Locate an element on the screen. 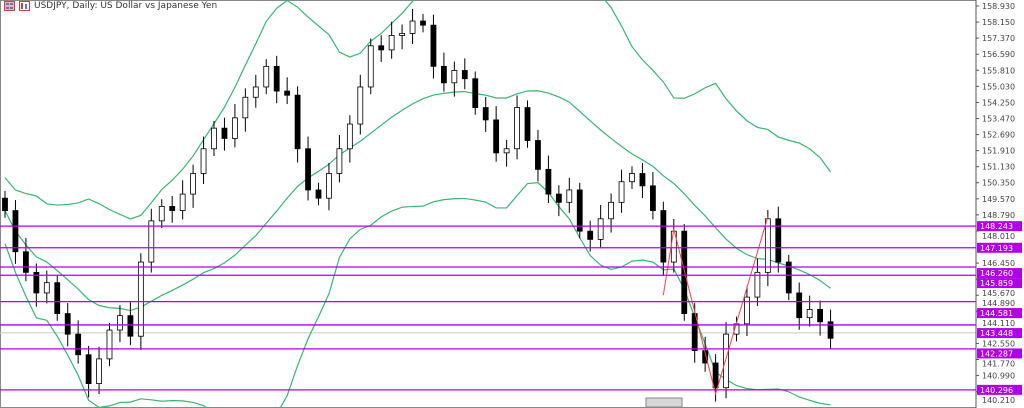  price-tick-label: 156.590 is located at coordinates (998, 54).